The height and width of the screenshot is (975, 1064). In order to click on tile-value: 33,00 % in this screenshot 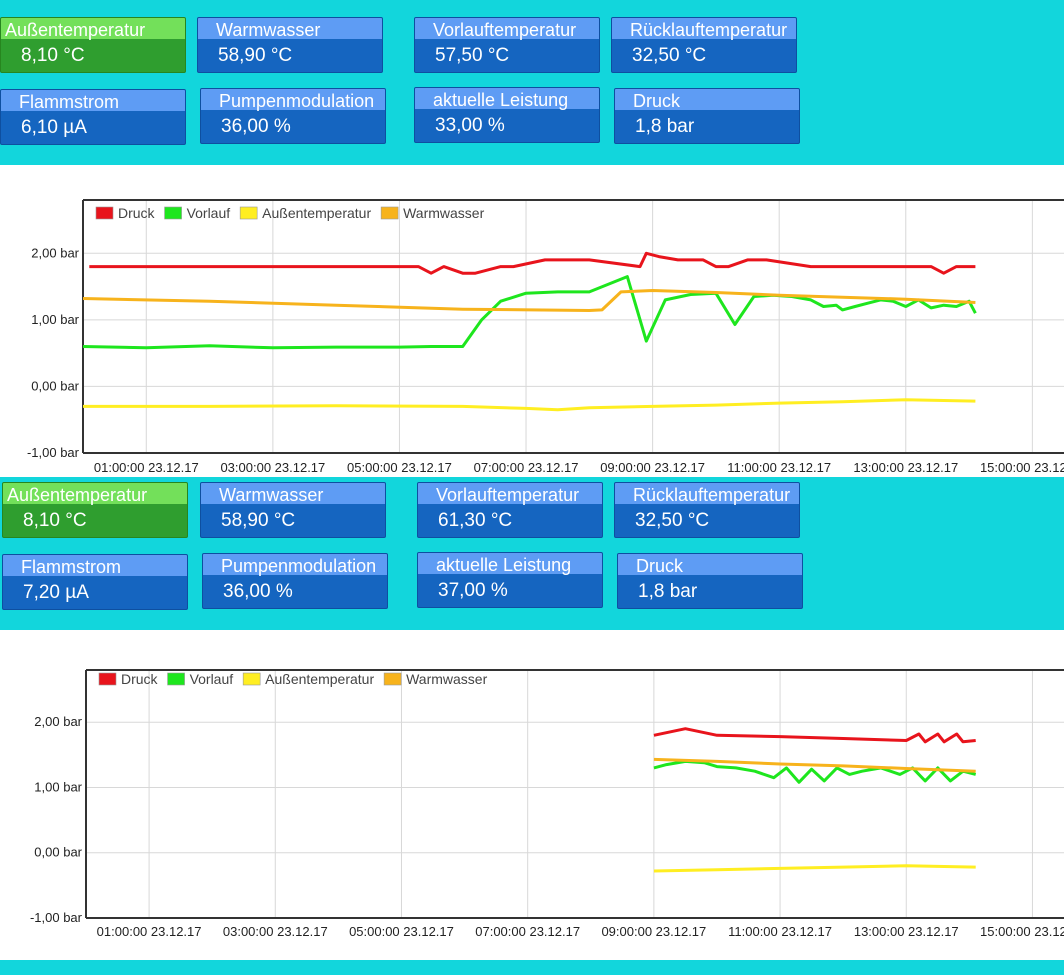, I will do `click(470, 125)`.